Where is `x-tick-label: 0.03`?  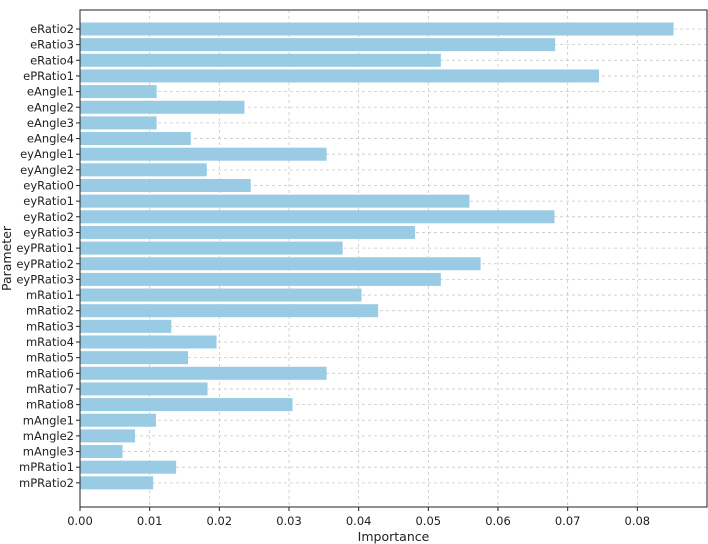
x-tick-label: 0.03 is located at coordinates (289, 521).